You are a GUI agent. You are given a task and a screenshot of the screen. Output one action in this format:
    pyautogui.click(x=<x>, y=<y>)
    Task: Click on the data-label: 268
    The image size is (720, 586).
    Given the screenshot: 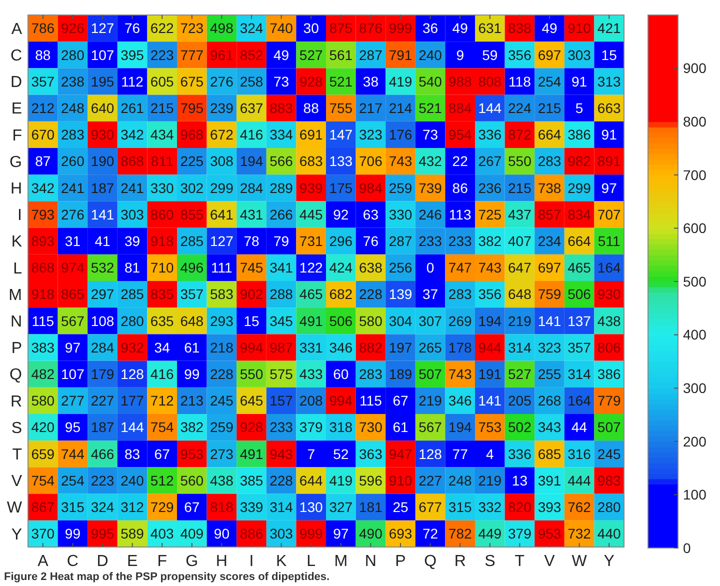 What is the action you would take?
    pyautogui.click(x=550, y=400)
    